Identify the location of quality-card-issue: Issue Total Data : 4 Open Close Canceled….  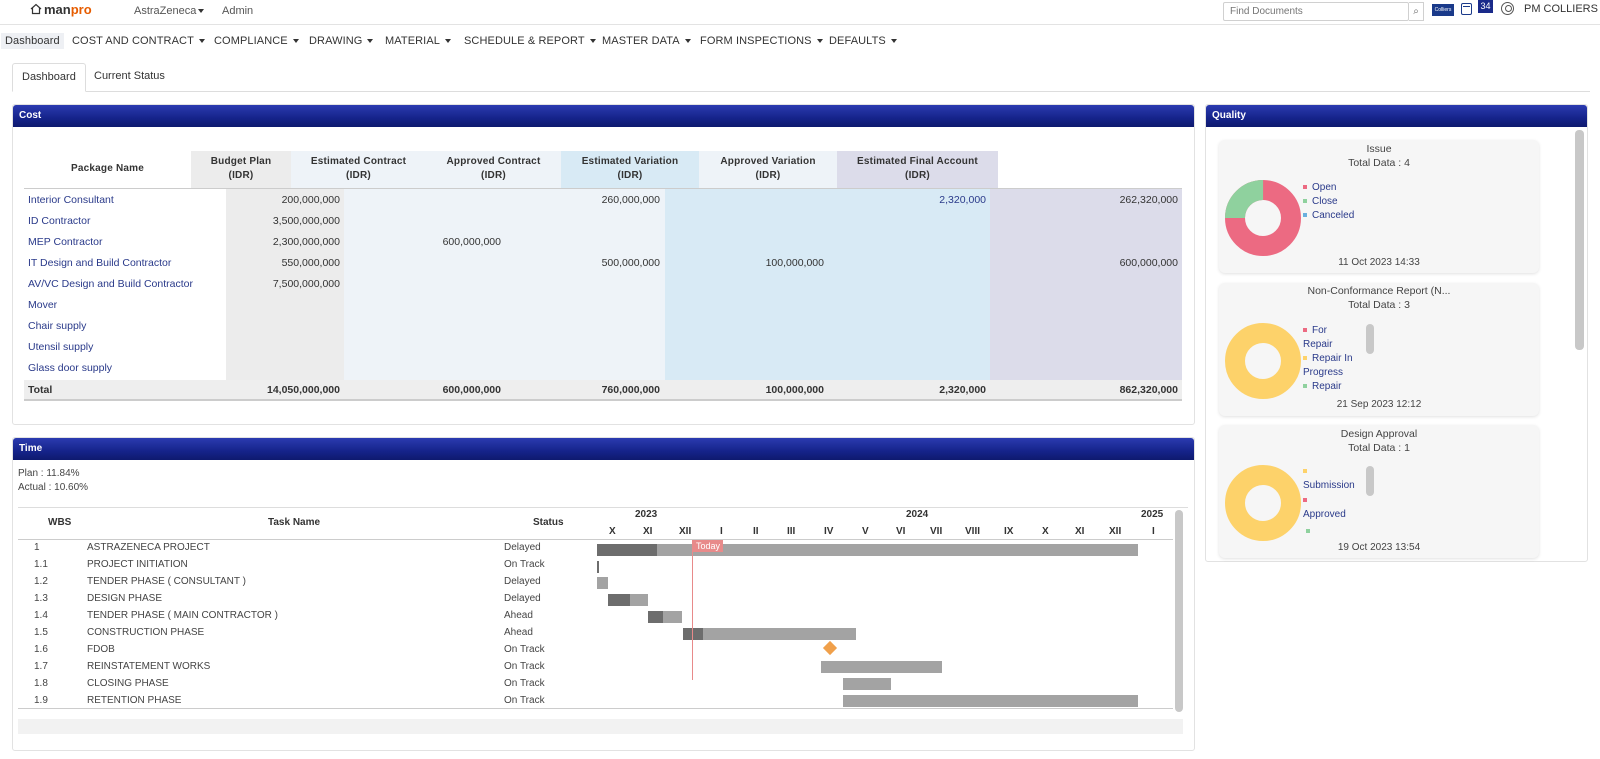
(1379, 206).